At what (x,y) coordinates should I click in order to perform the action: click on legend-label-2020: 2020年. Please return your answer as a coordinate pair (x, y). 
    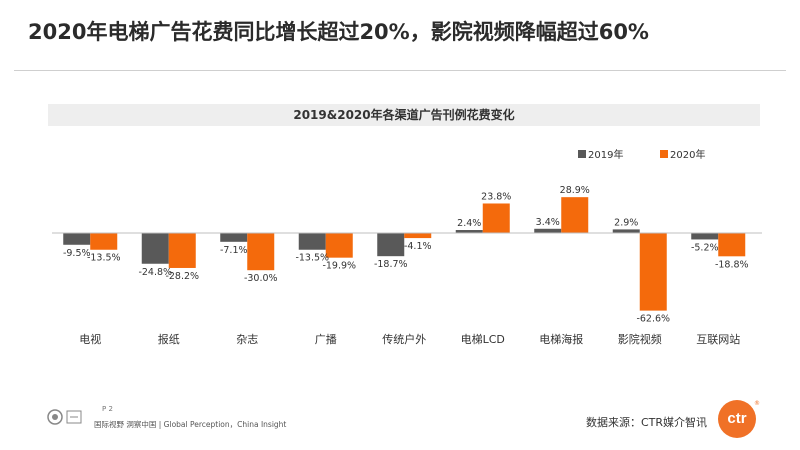
    Looking at the image, I should click on (687, 154).